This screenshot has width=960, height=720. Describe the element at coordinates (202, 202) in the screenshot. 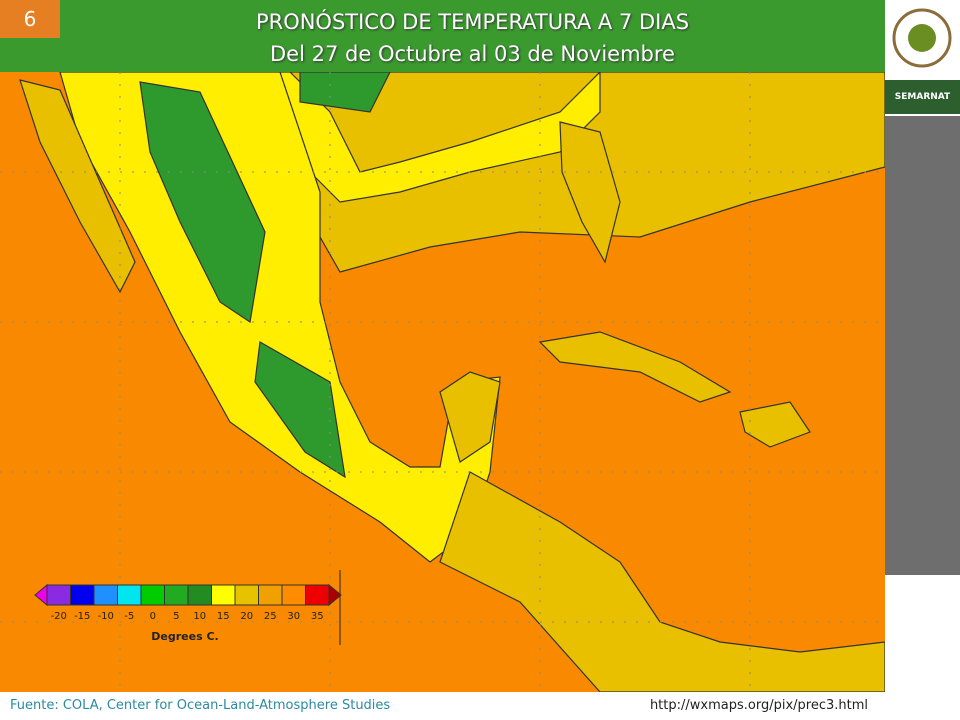

I see `sierra-occidental` at that location.